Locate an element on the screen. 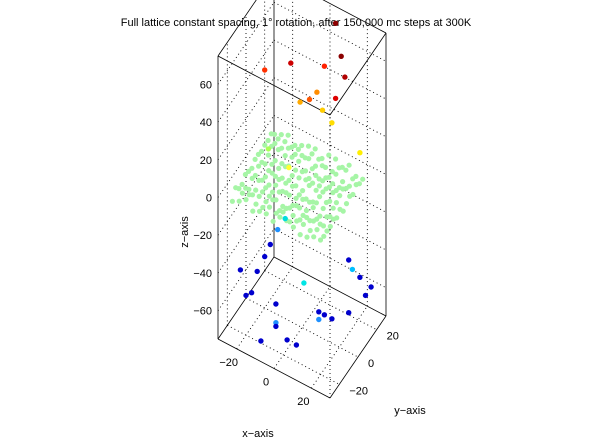 This screenshot has width=592, height=444. z-tick-label: 20 is located at coordinates (206, 161).